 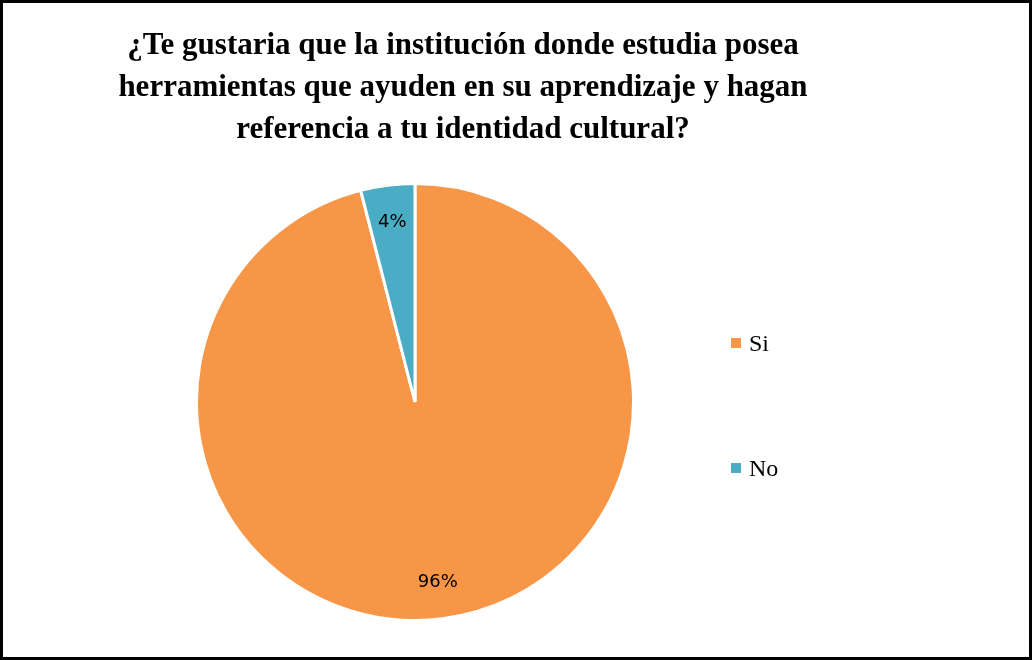 I want to click on chart-title: ¿Te gustaria que la institución donde estudia posea herramientas que ayuden en su aprendizaje y hagan referencia a tu identidad cultural?, so click(x=463, y=86).